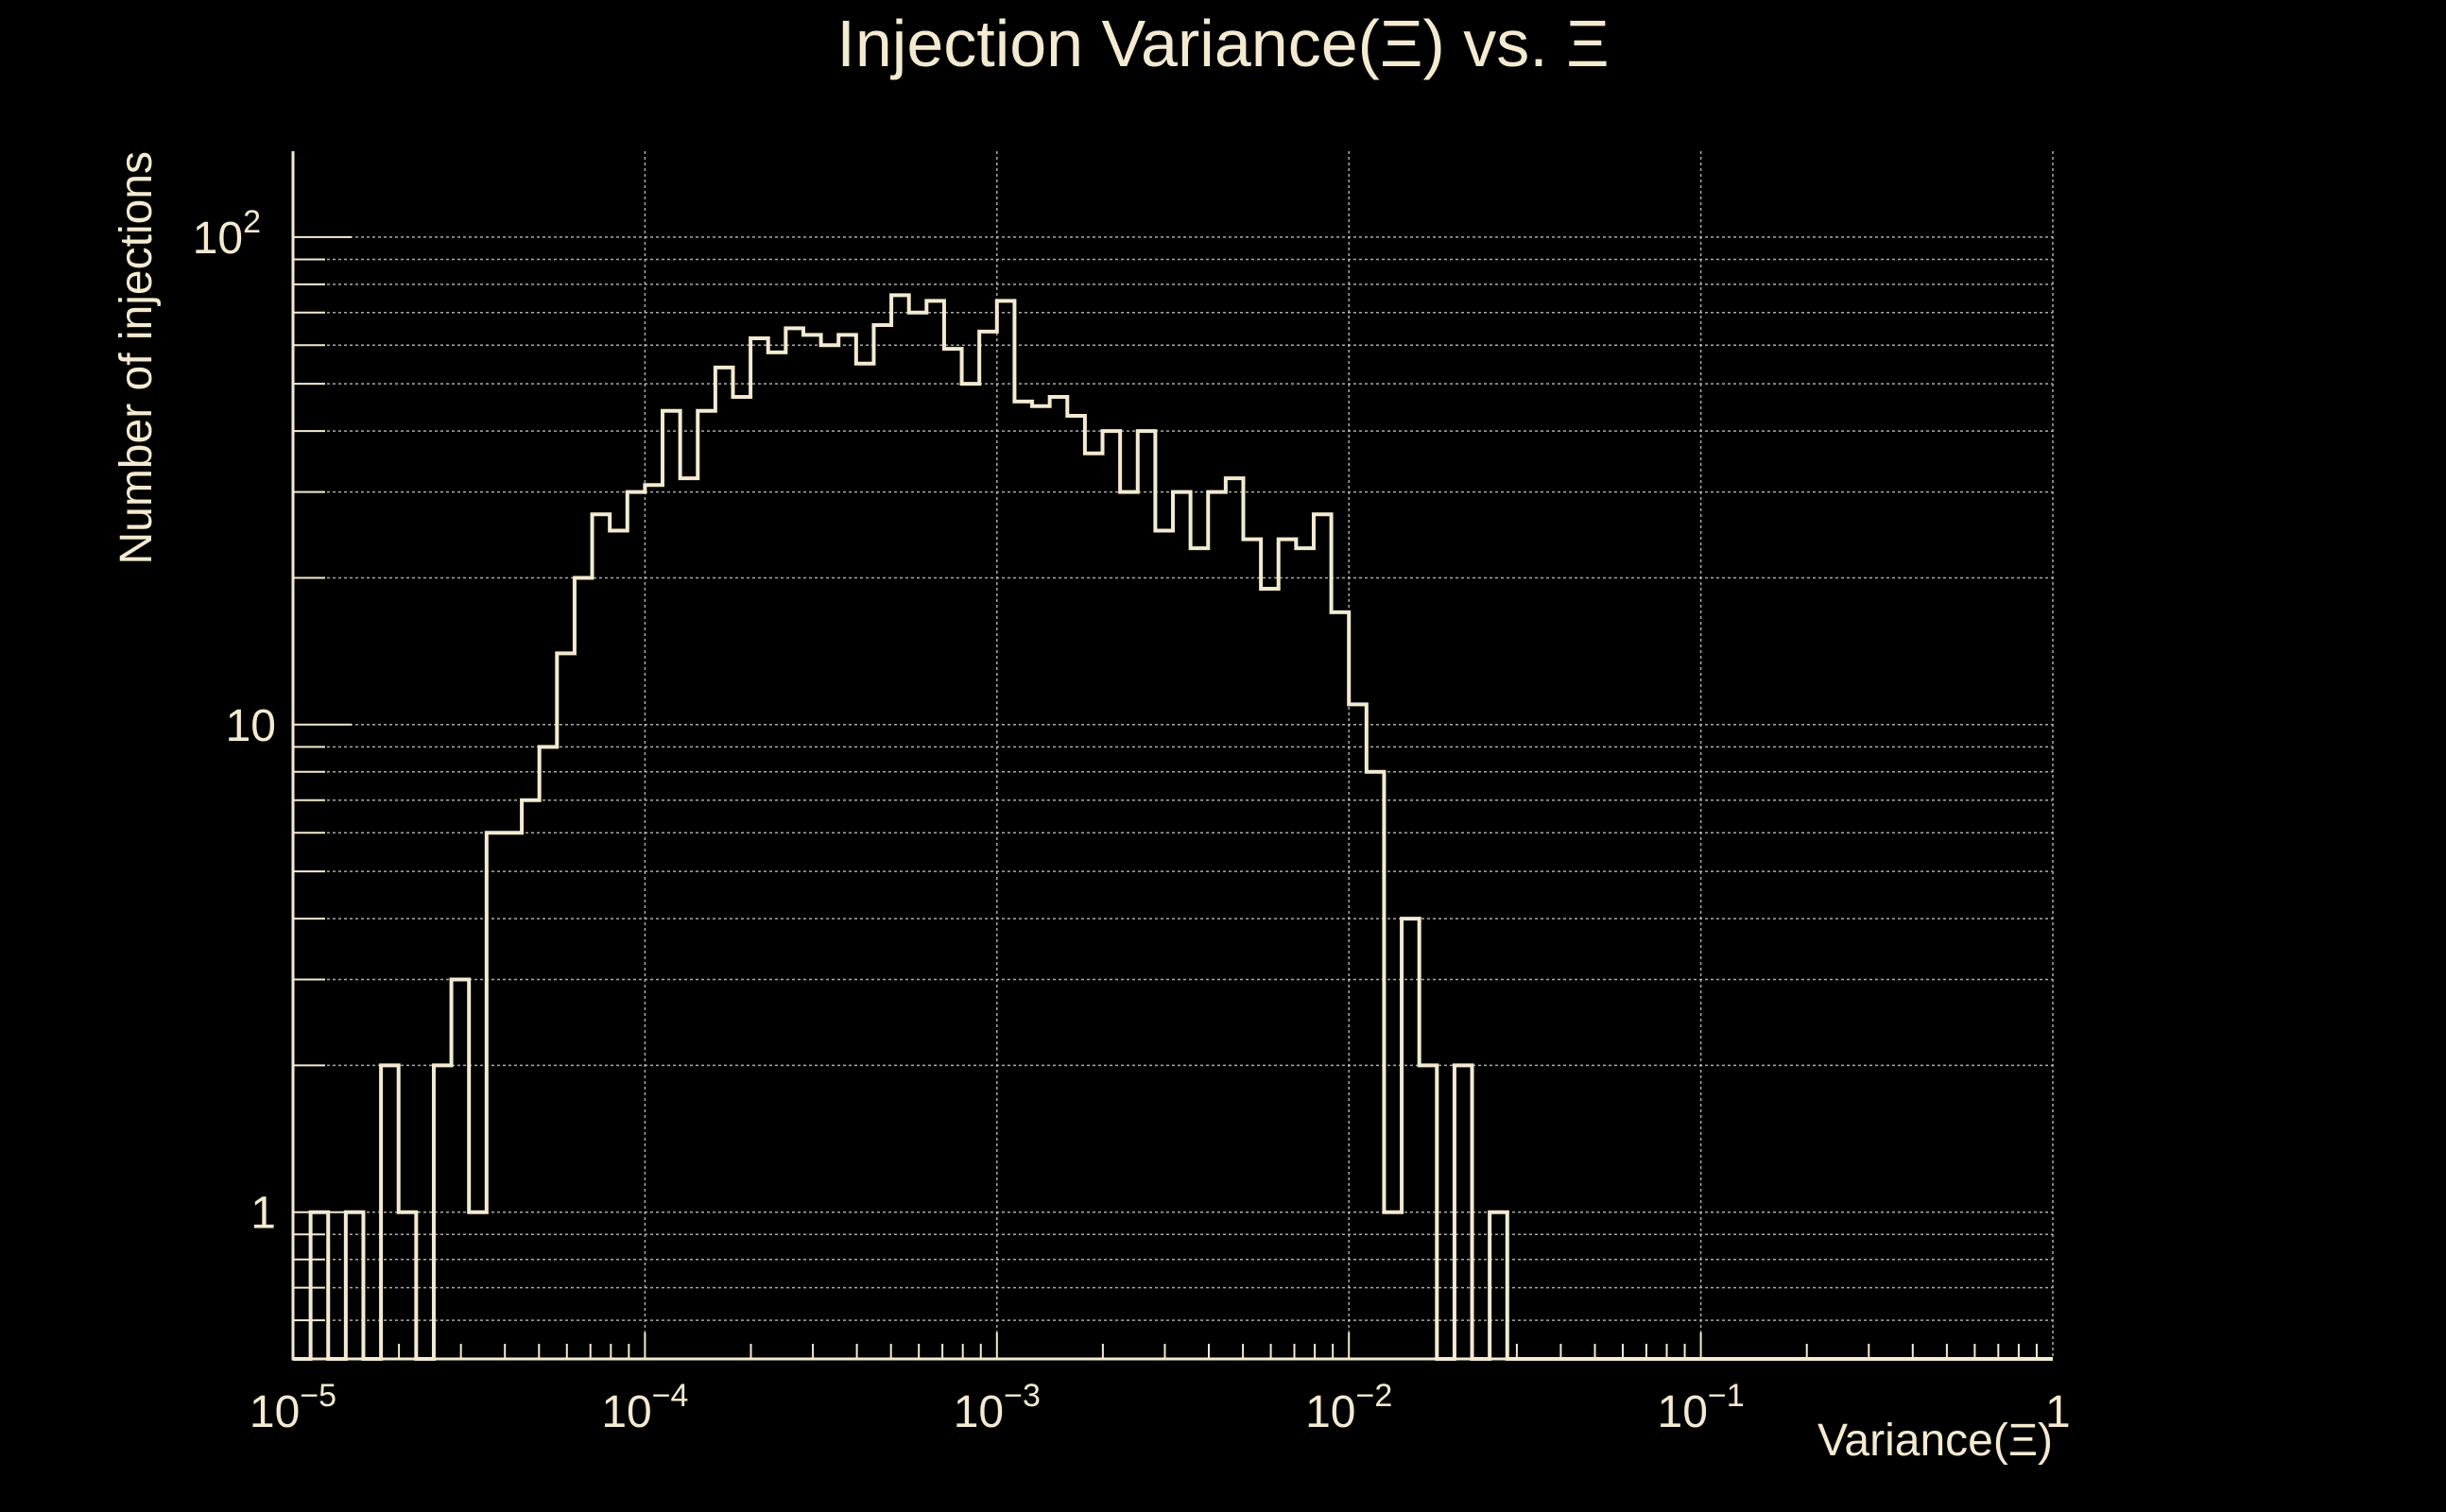 This screenshot has height=1512, width=2446. I want to click on x-tick-label: 10⁻², so click(1348, 1407).